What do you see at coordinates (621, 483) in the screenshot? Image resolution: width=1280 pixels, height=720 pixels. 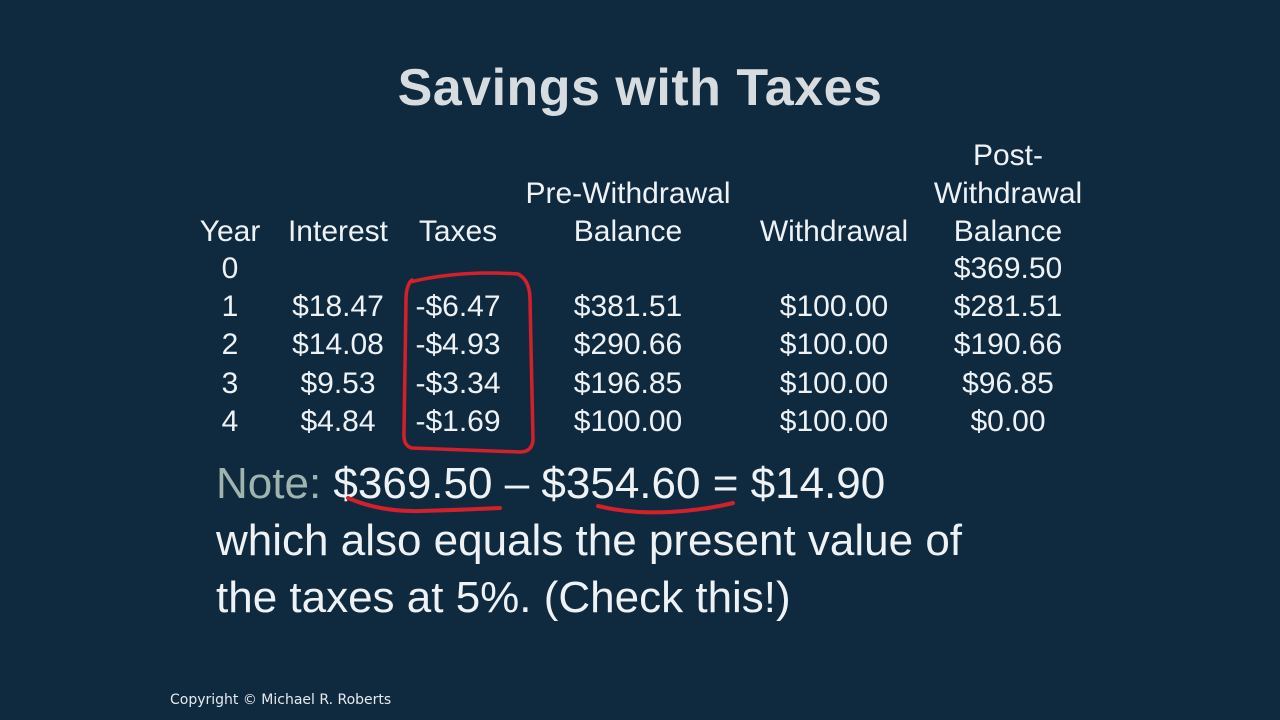 I see `note-value-b: $354.60` at bounding box center [621, 483].